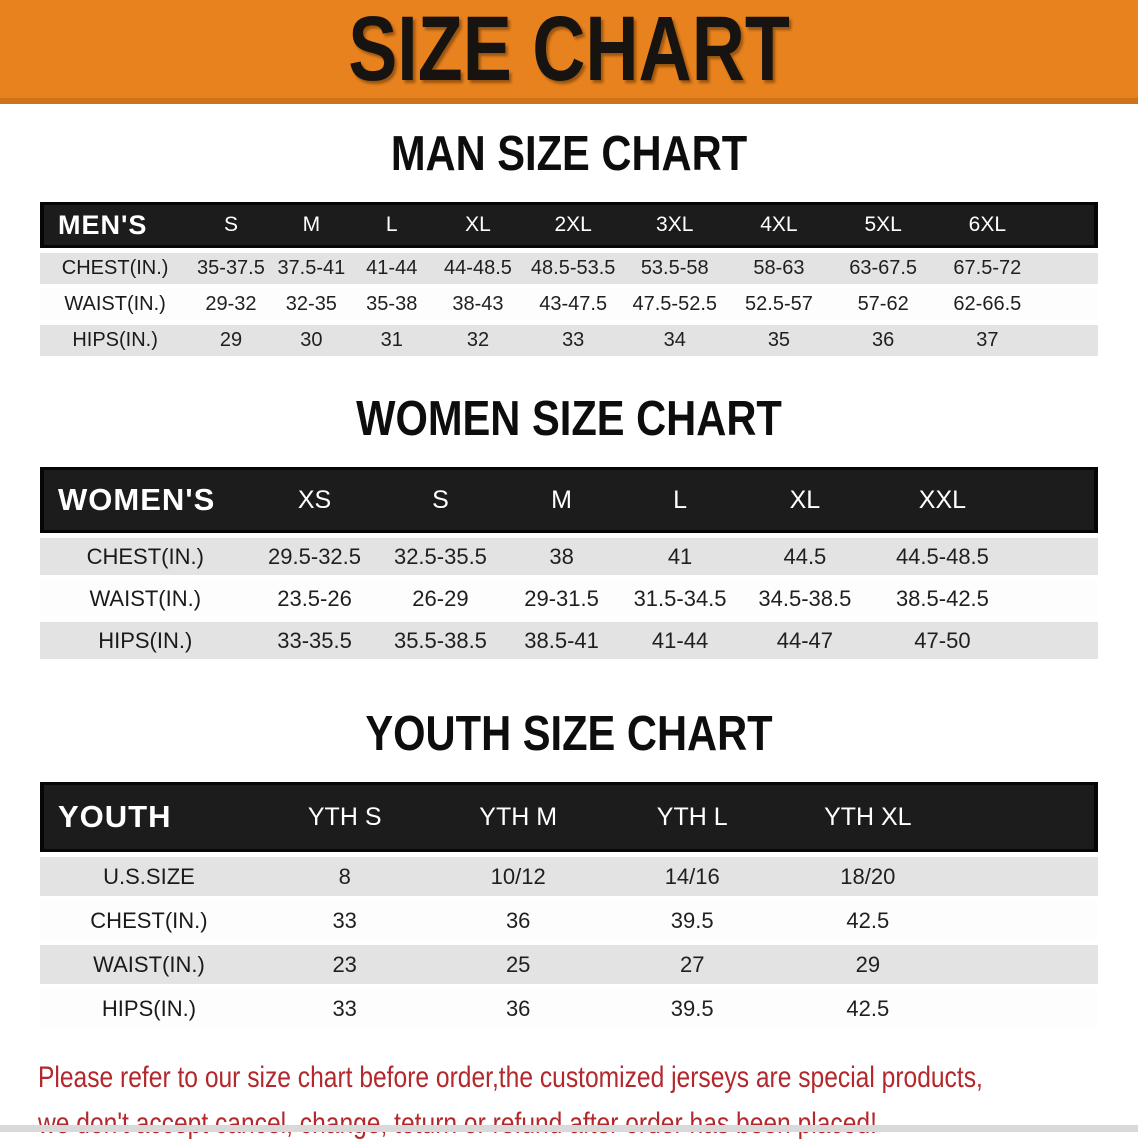  I want to click on size-value-cell: 52.5-57, so click(779, 304).